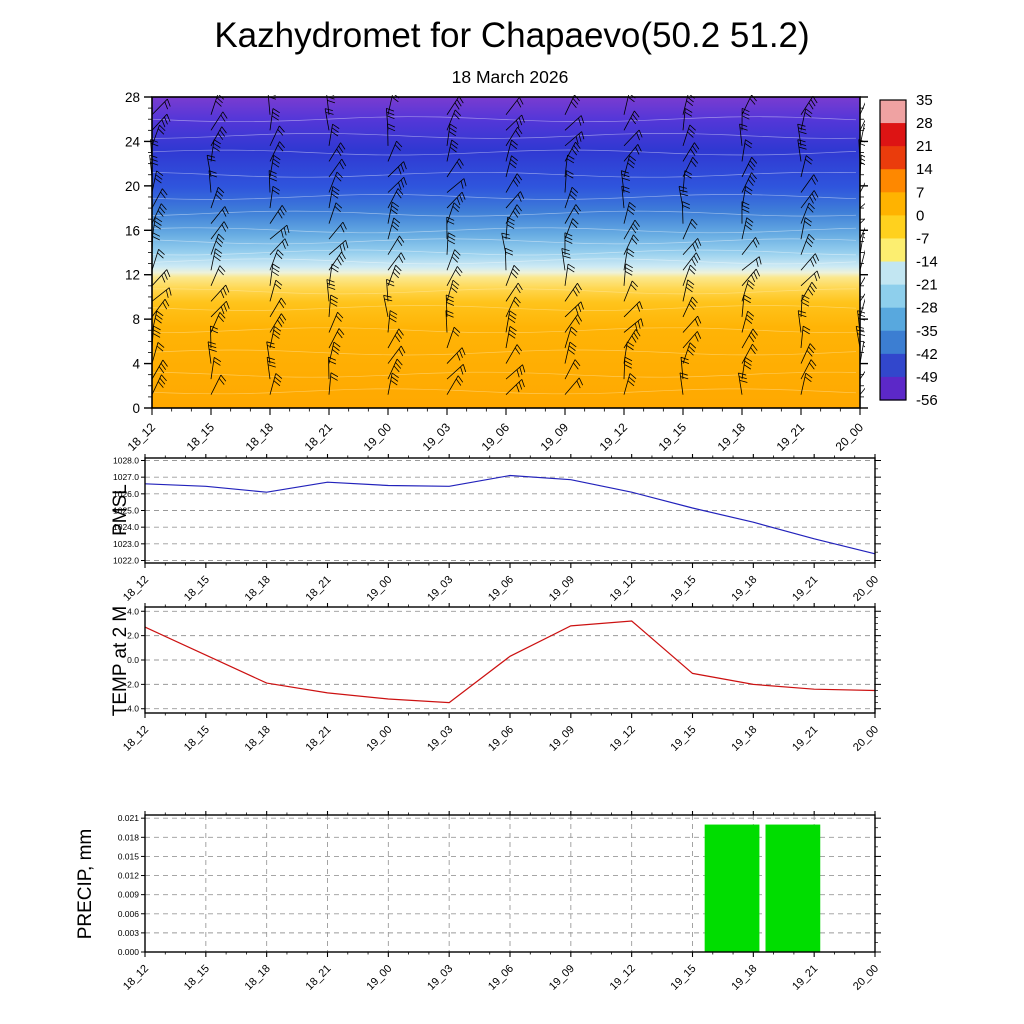  Describe the element at coordinates (136, 364) in the screenshot. I see `y-tick-label: 4` at that location.